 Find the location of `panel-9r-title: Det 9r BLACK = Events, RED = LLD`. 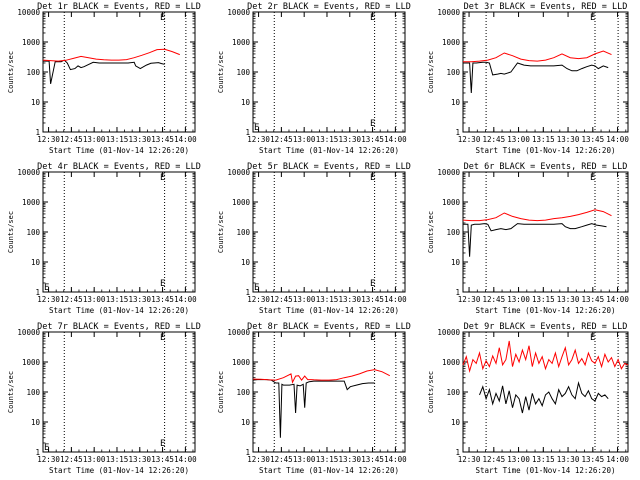

panel-9r-title: Det 9r BLACK = Events, RED = LLD is located at coordinates (546, 327).